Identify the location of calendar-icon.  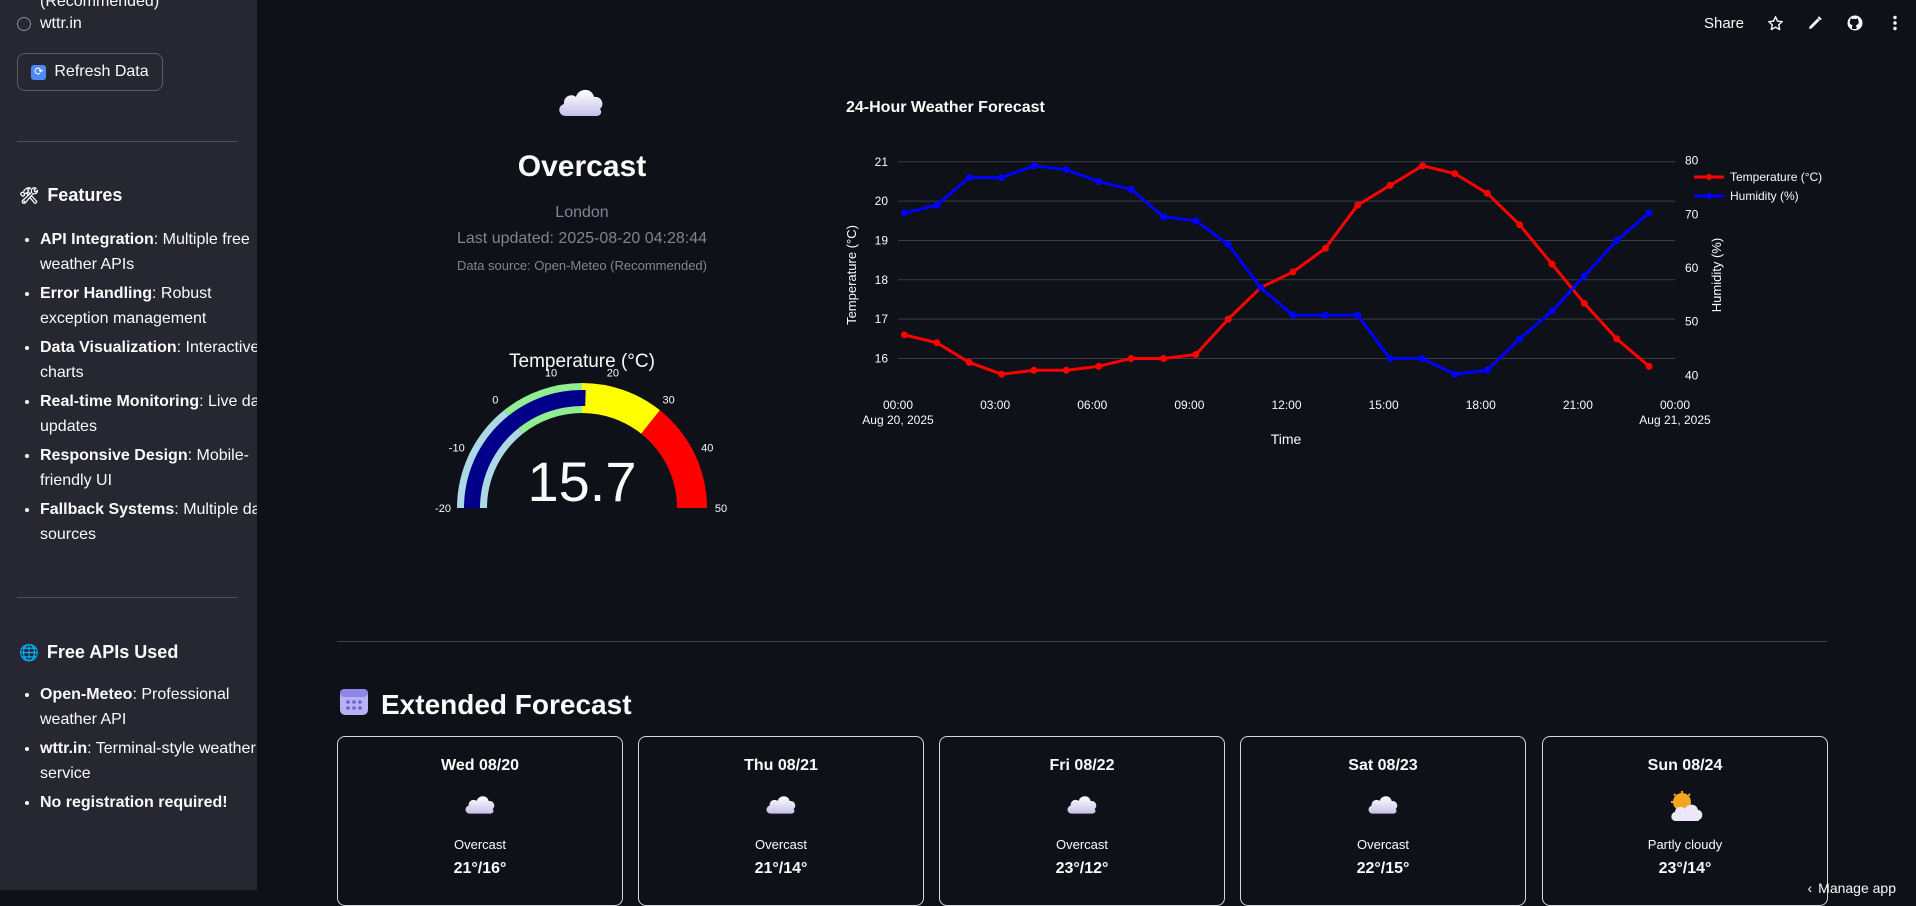
(354, 704).